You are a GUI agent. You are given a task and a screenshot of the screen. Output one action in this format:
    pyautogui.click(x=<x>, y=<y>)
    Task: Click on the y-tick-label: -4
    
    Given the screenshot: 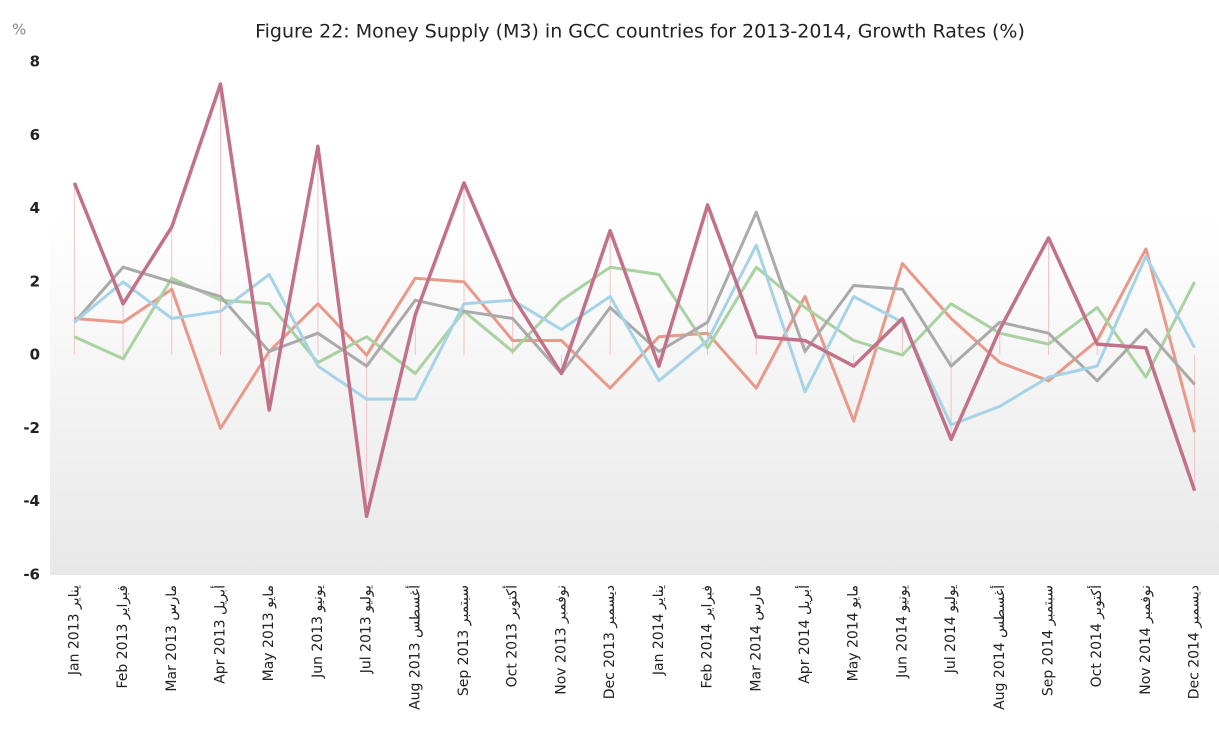 What is the action you would take?
    pyautogui.click(x=31, y=501)
    